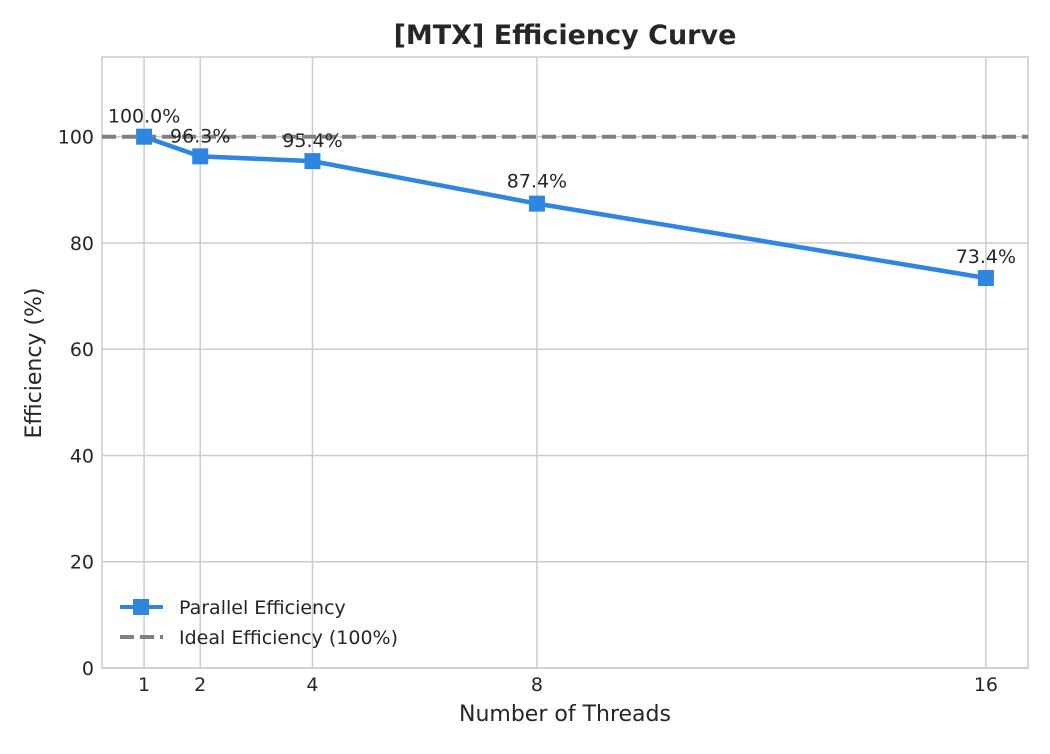  What do you see at coordinates (82, 350) in the screenshot?
I see `y-tick-label: 60` at bounding box center [82, 350].